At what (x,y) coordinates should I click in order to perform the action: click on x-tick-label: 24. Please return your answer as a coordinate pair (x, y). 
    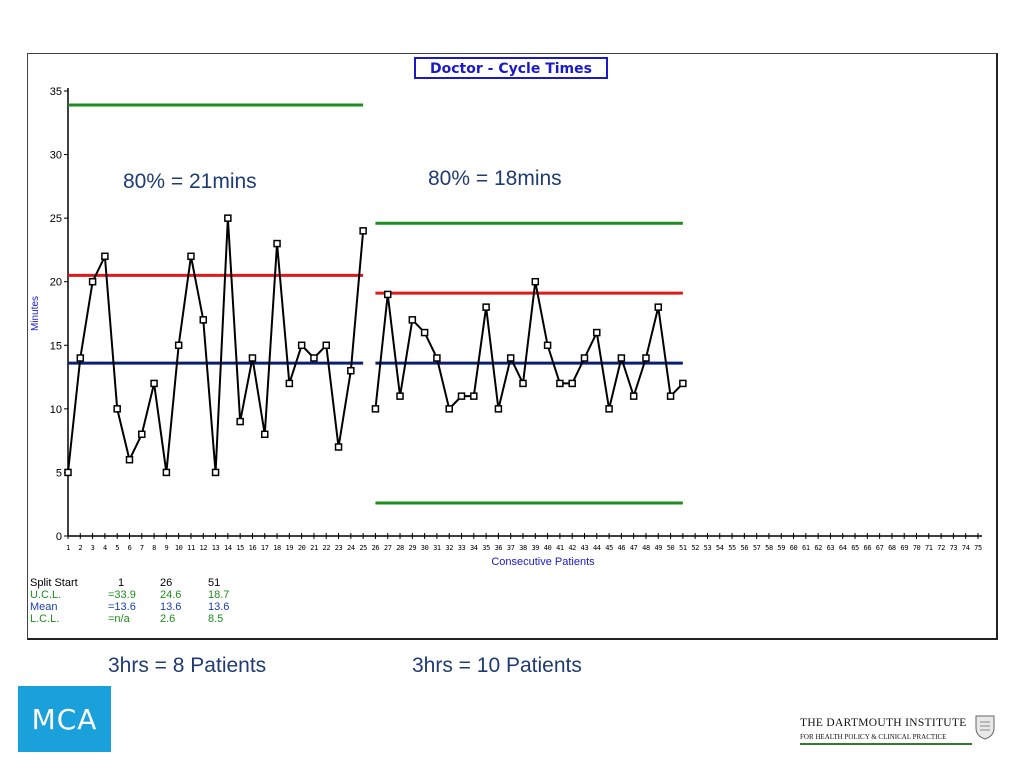
    Looking at the image, I should click on (351, 548).